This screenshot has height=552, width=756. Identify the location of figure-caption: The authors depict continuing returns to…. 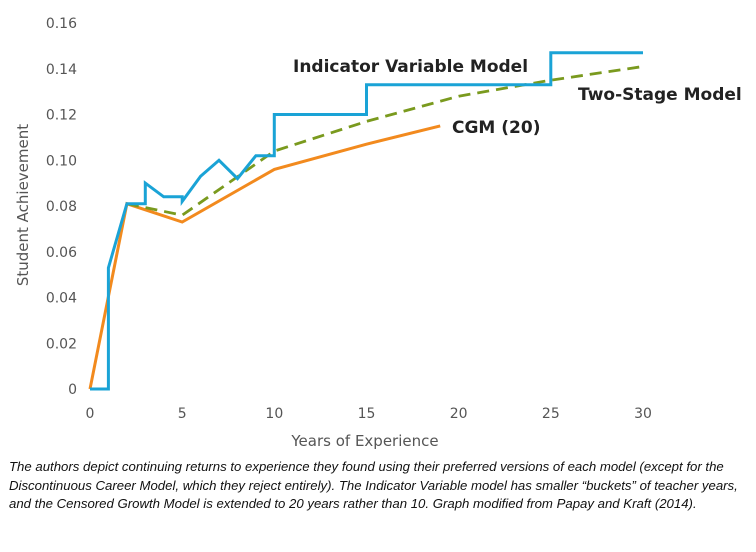
(373, 485).